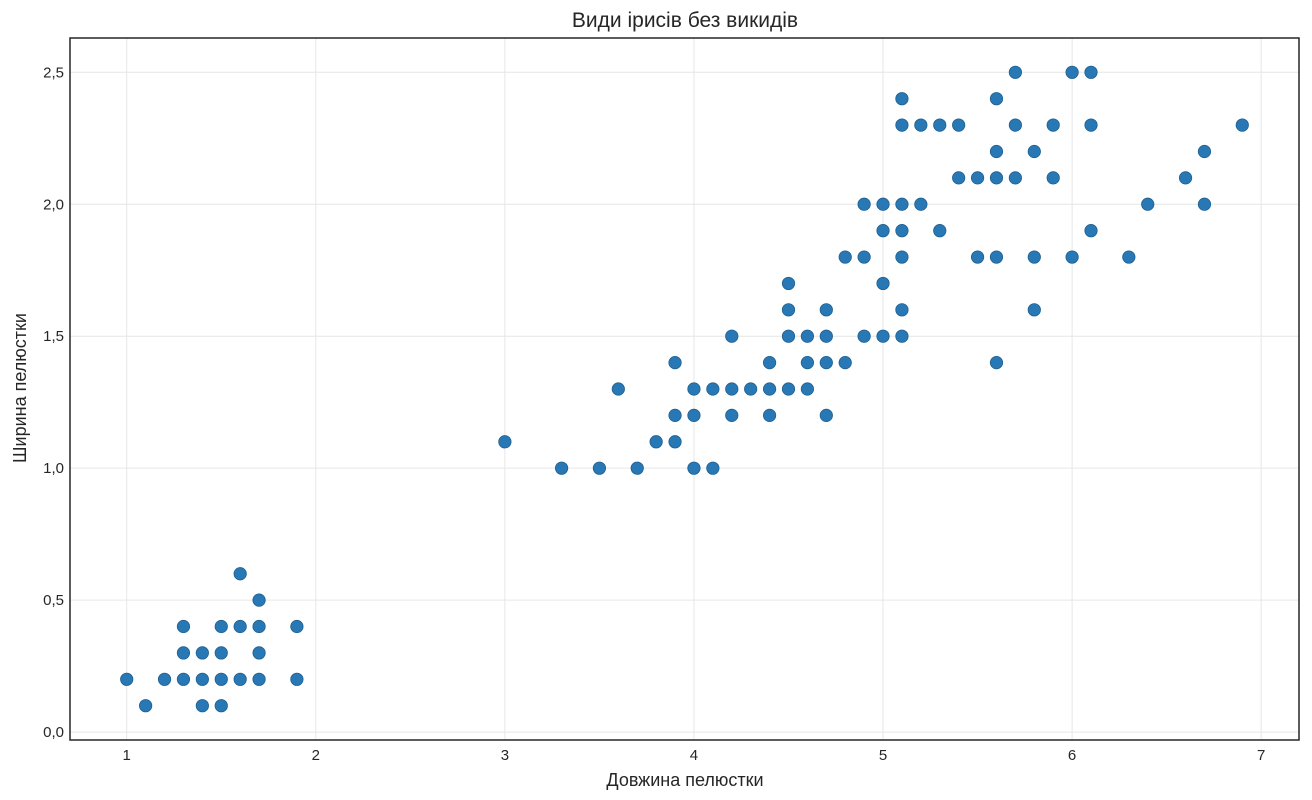 This screenshot has width=1312, height=800. What do you see at coordinates (1261, 755) in the screenshot?
I see `x-tick-label: 7` at bounding box center [1261, 755].